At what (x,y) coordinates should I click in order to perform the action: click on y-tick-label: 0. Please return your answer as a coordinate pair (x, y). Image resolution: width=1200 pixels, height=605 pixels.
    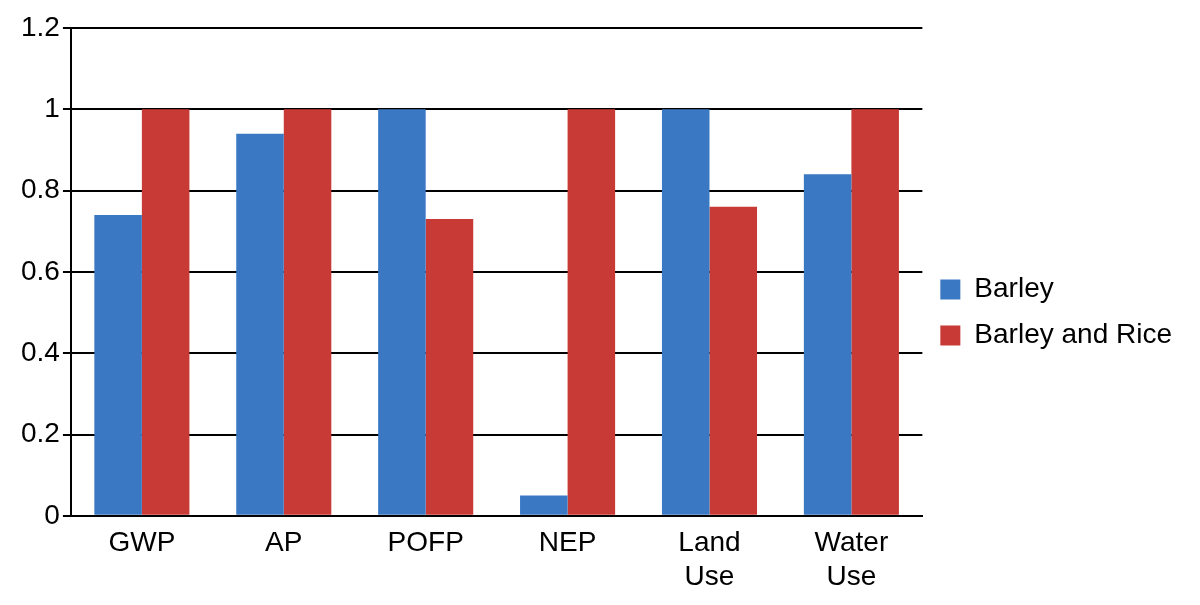
    Looking at the image, I should click on (52, 514).